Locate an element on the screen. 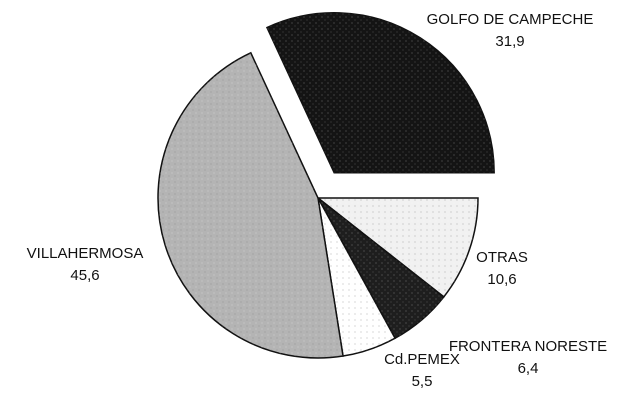 The height and width of the screenshot is (401, 642). slice-label: Cd.PEMEX is located at coordinates (422, 359).